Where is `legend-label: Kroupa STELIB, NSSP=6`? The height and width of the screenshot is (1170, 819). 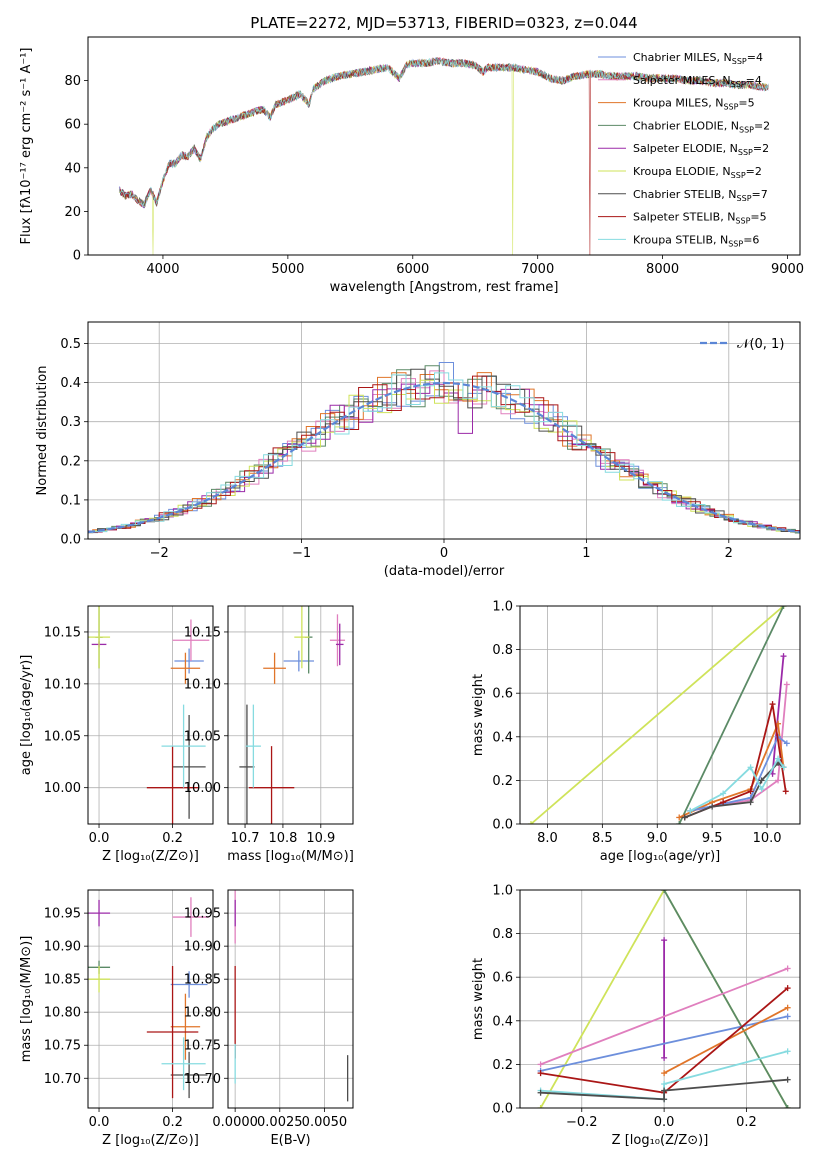
legend-label: Kroupa STELIB, NSSP=6 is located at coordinates (696, 240).